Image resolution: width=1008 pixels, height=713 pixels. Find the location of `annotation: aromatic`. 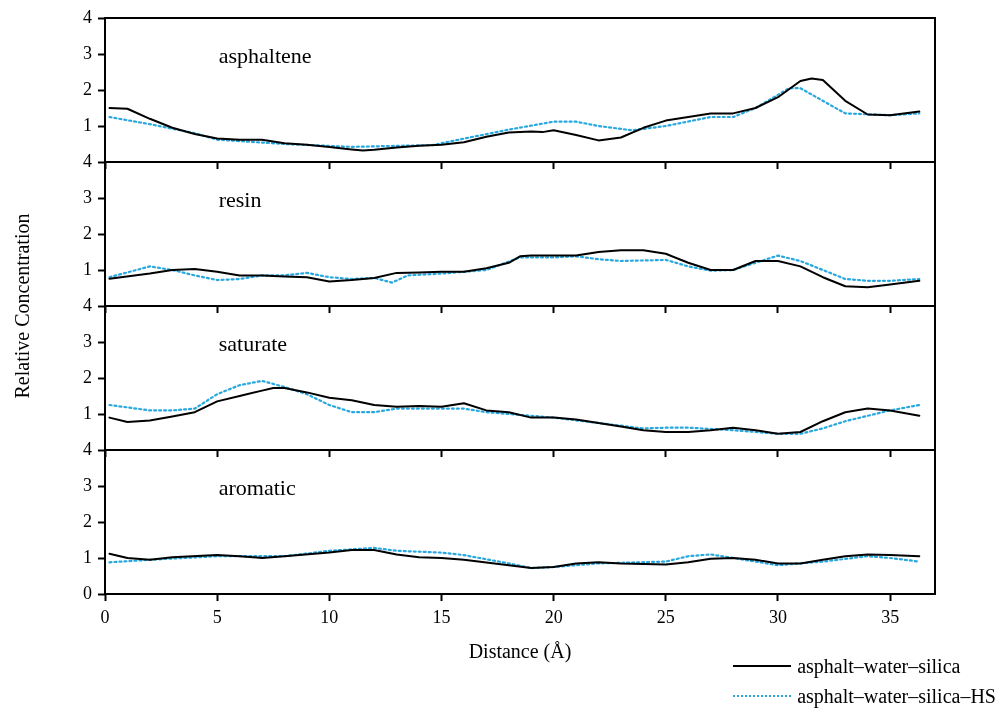

annotation: aromatic is located at coordinates (257, 487).